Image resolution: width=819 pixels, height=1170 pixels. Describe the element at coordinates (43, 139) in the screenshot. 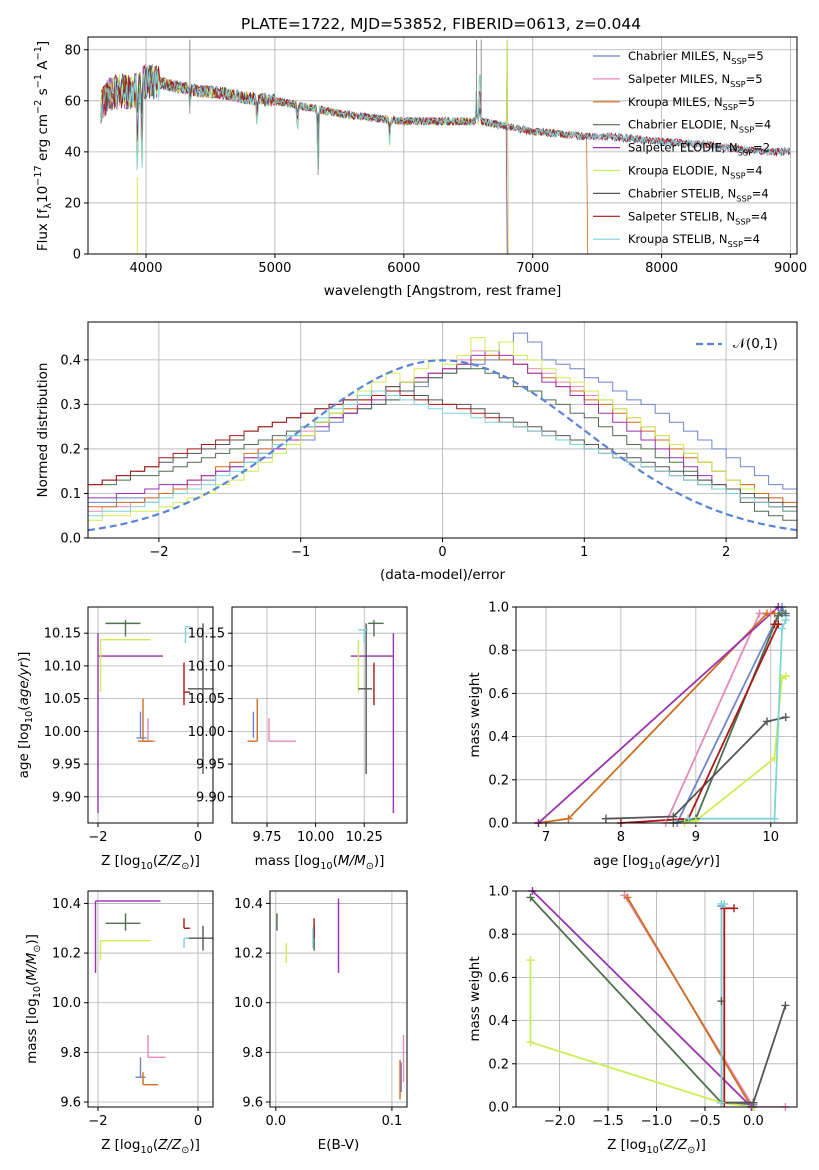

I see `label-part: erg cm` at that location.